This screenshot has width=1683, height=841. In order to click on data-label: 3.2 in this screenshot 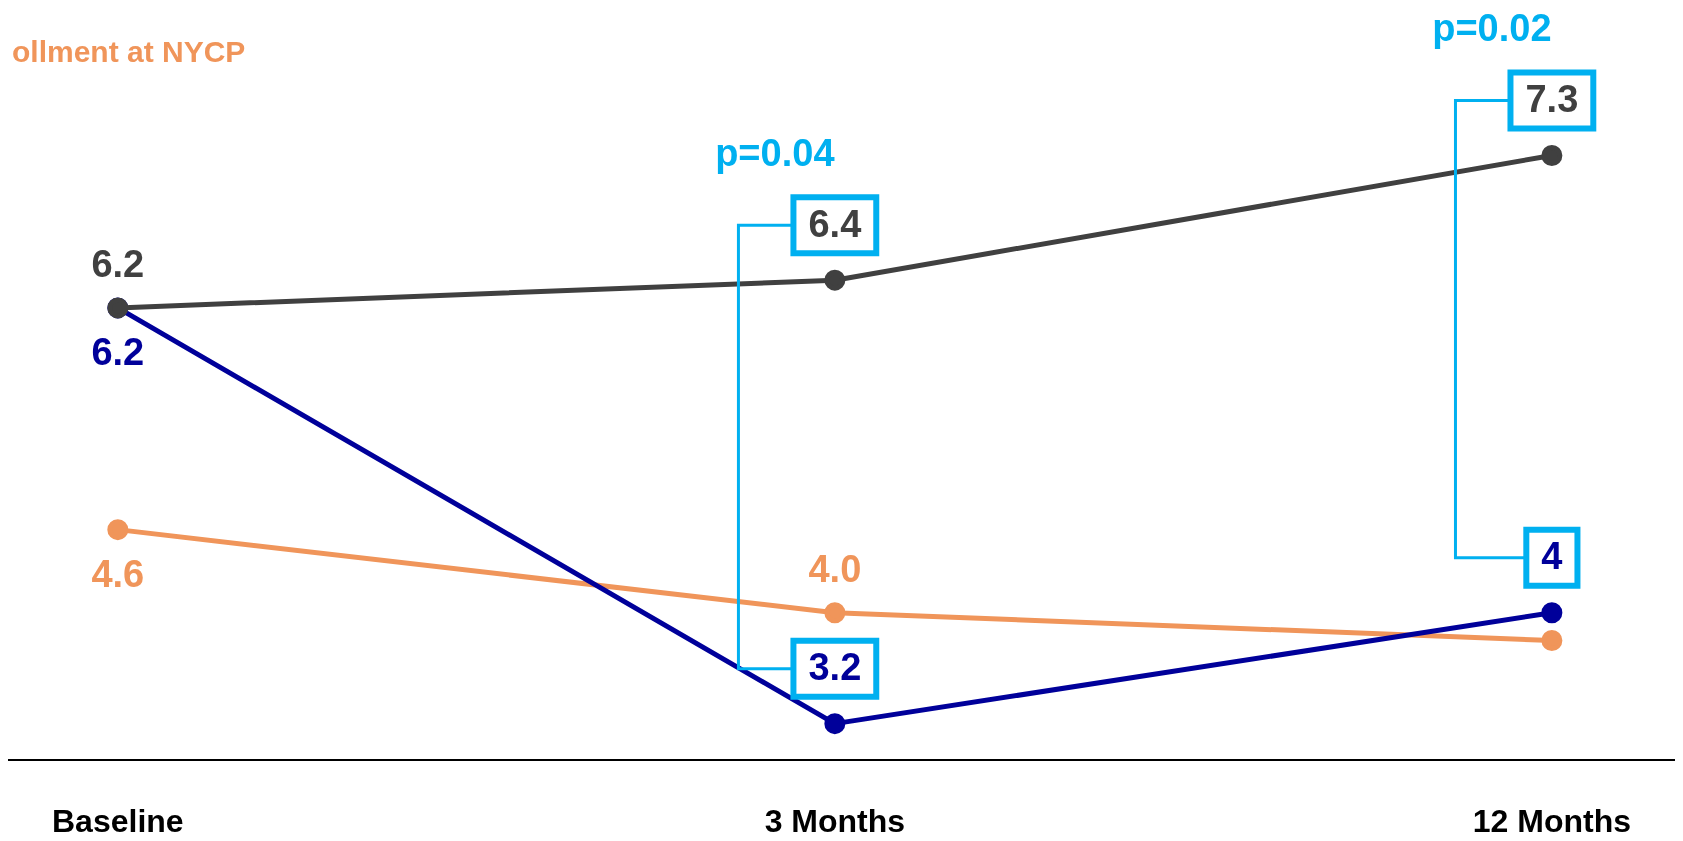, I will do `click(835, 667)`.